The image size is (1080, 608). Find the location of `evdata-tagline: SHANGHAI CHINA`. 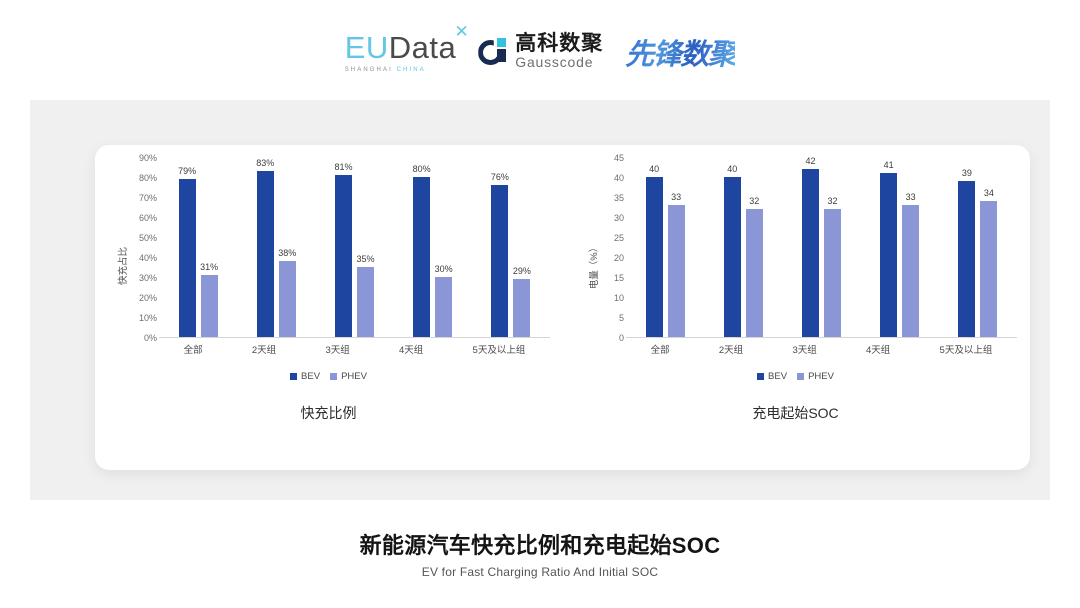

evdata-tagline: SHANGHAI CHINA is located at coordinates (385, 70).